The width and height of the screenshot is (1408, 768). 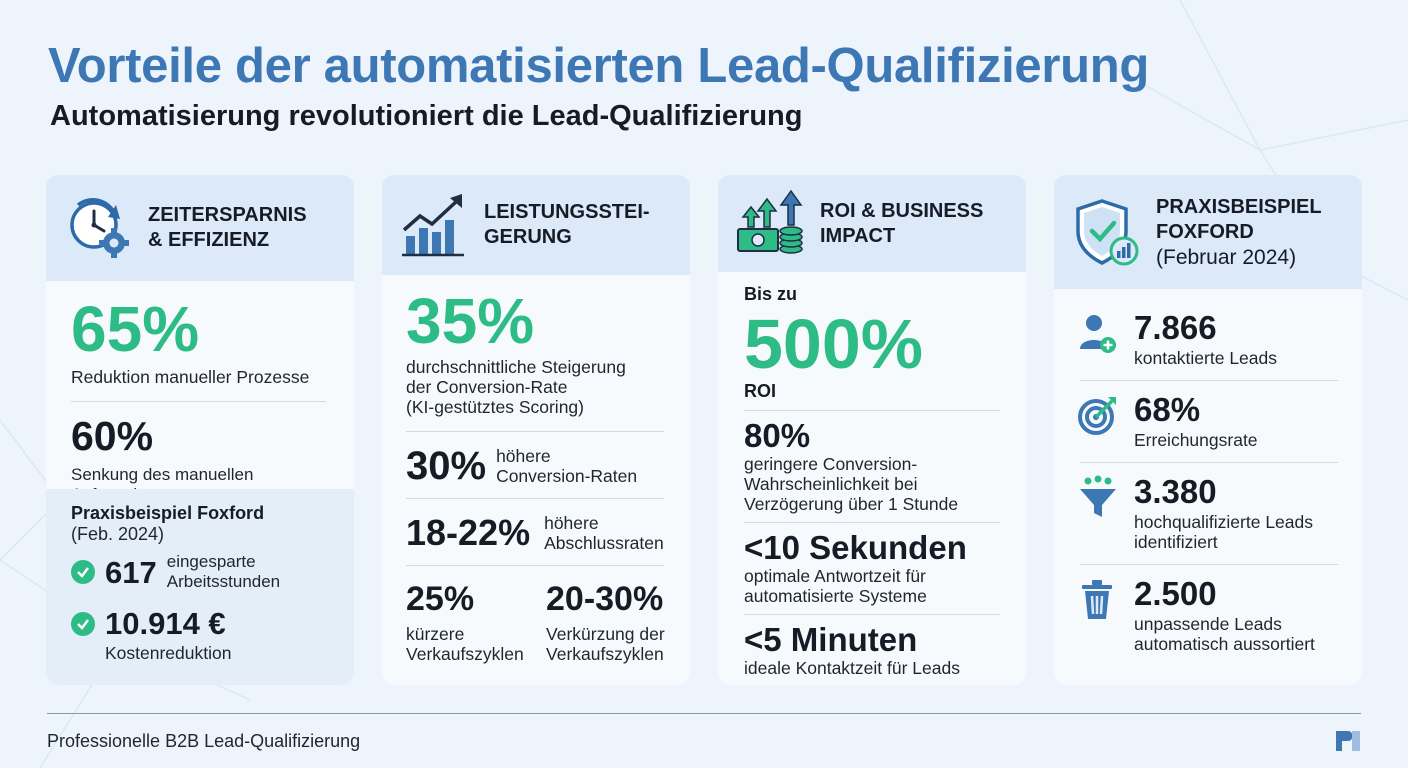 I want to click on item-label: unpassende Leads automatisch aussortiert, so click(x=1224, y=634).